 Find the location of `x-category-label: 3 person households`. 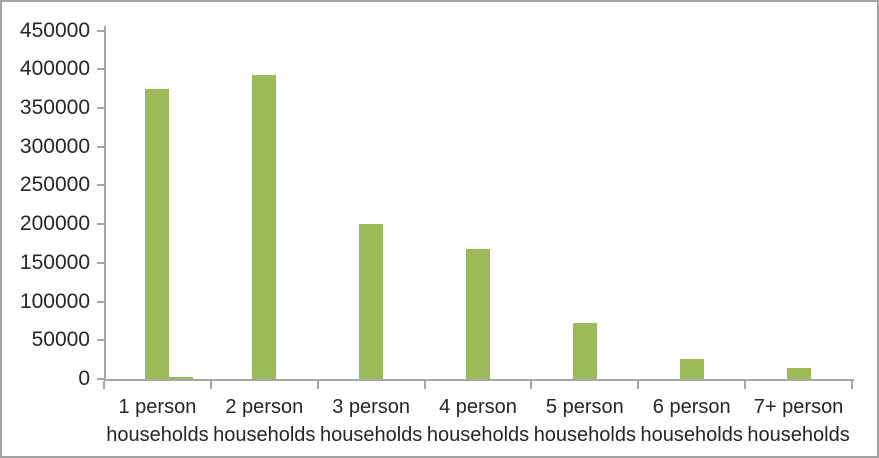

x-category-label: 3 person households is located at coordinates (371, 421).